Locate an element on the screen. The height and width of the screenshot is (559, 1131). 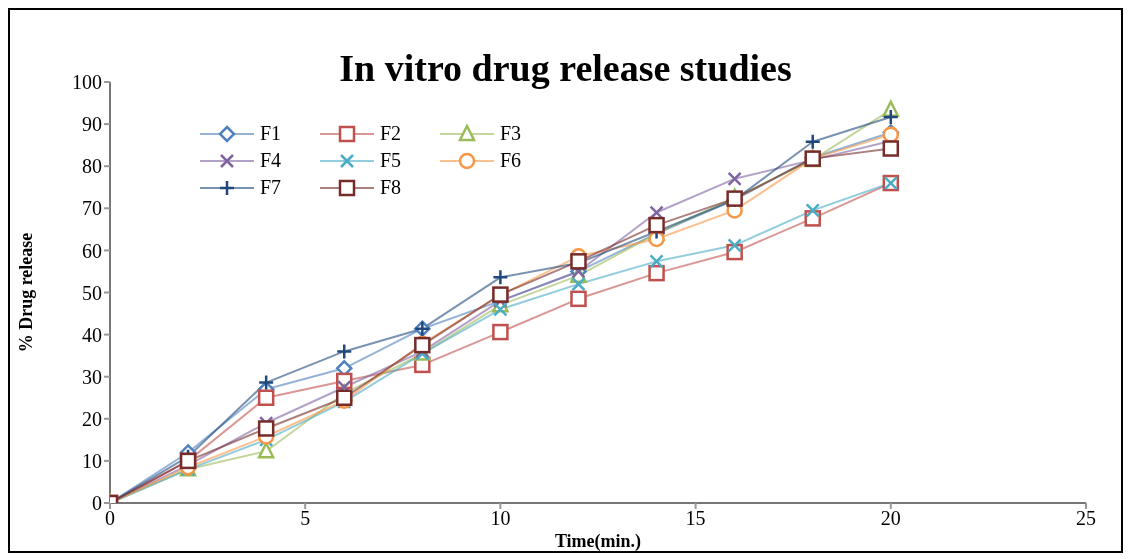
x-tick-label: 10 is located at coordinates (500, 518).